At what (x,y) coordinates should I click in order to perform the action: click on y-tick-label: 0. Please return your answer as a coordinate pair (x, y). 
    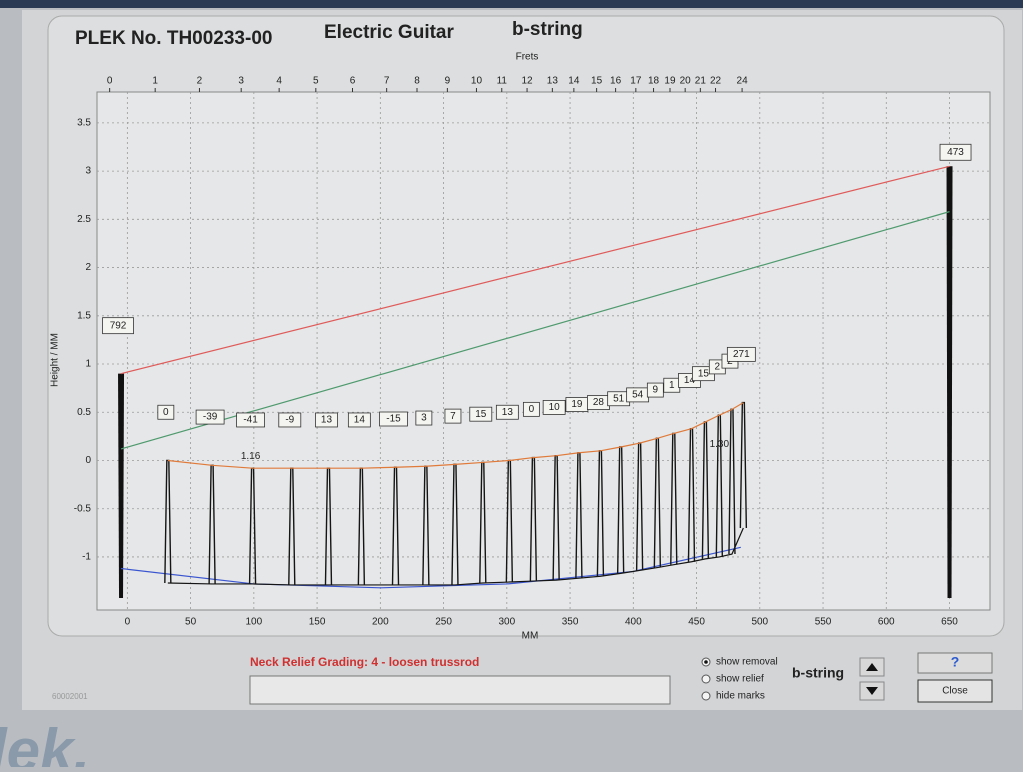
    Looking at the image, I should click on (88, 460).